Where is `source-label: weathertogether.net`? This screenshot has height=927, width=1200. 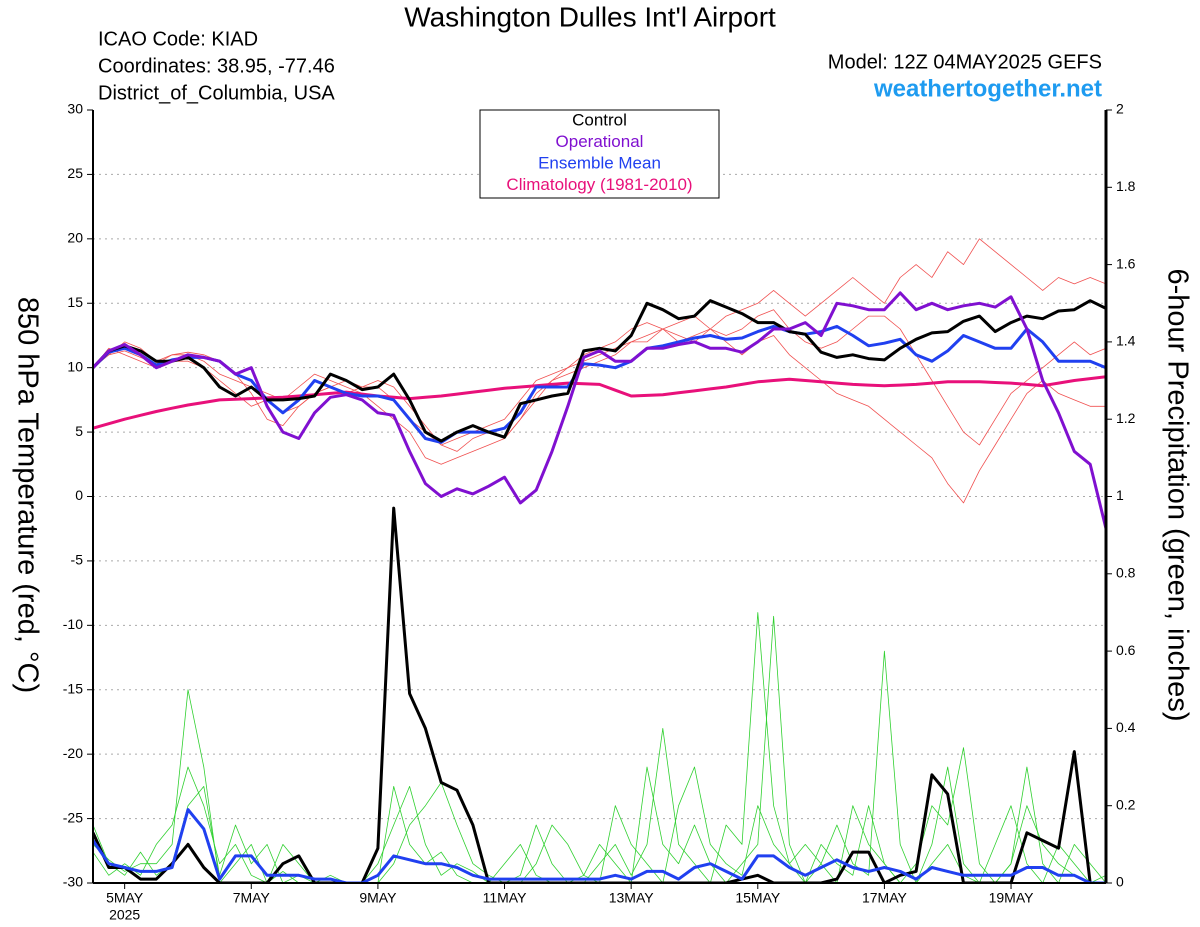 source-label: weathertogether.net is located at coordinates (987, 88).